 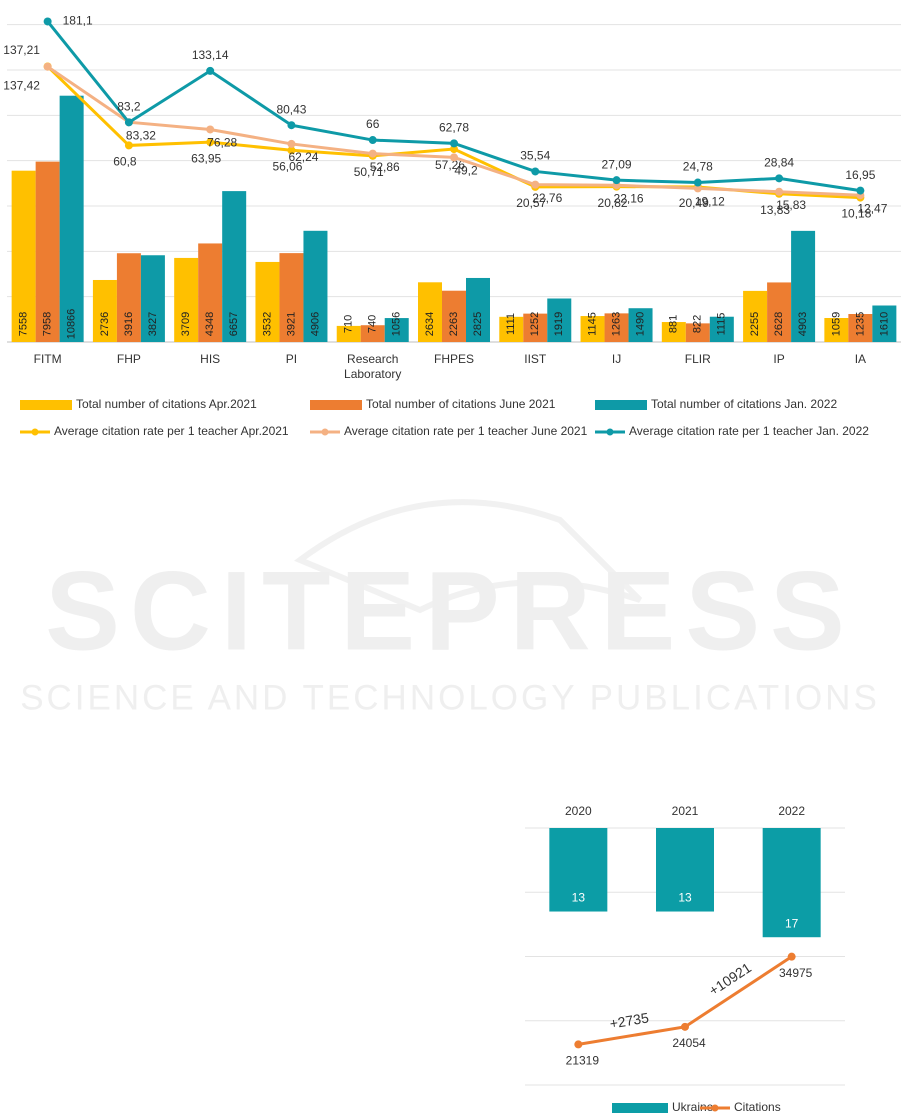 I want to click on bar-value-label: 1610, so click(x=884, y=324).